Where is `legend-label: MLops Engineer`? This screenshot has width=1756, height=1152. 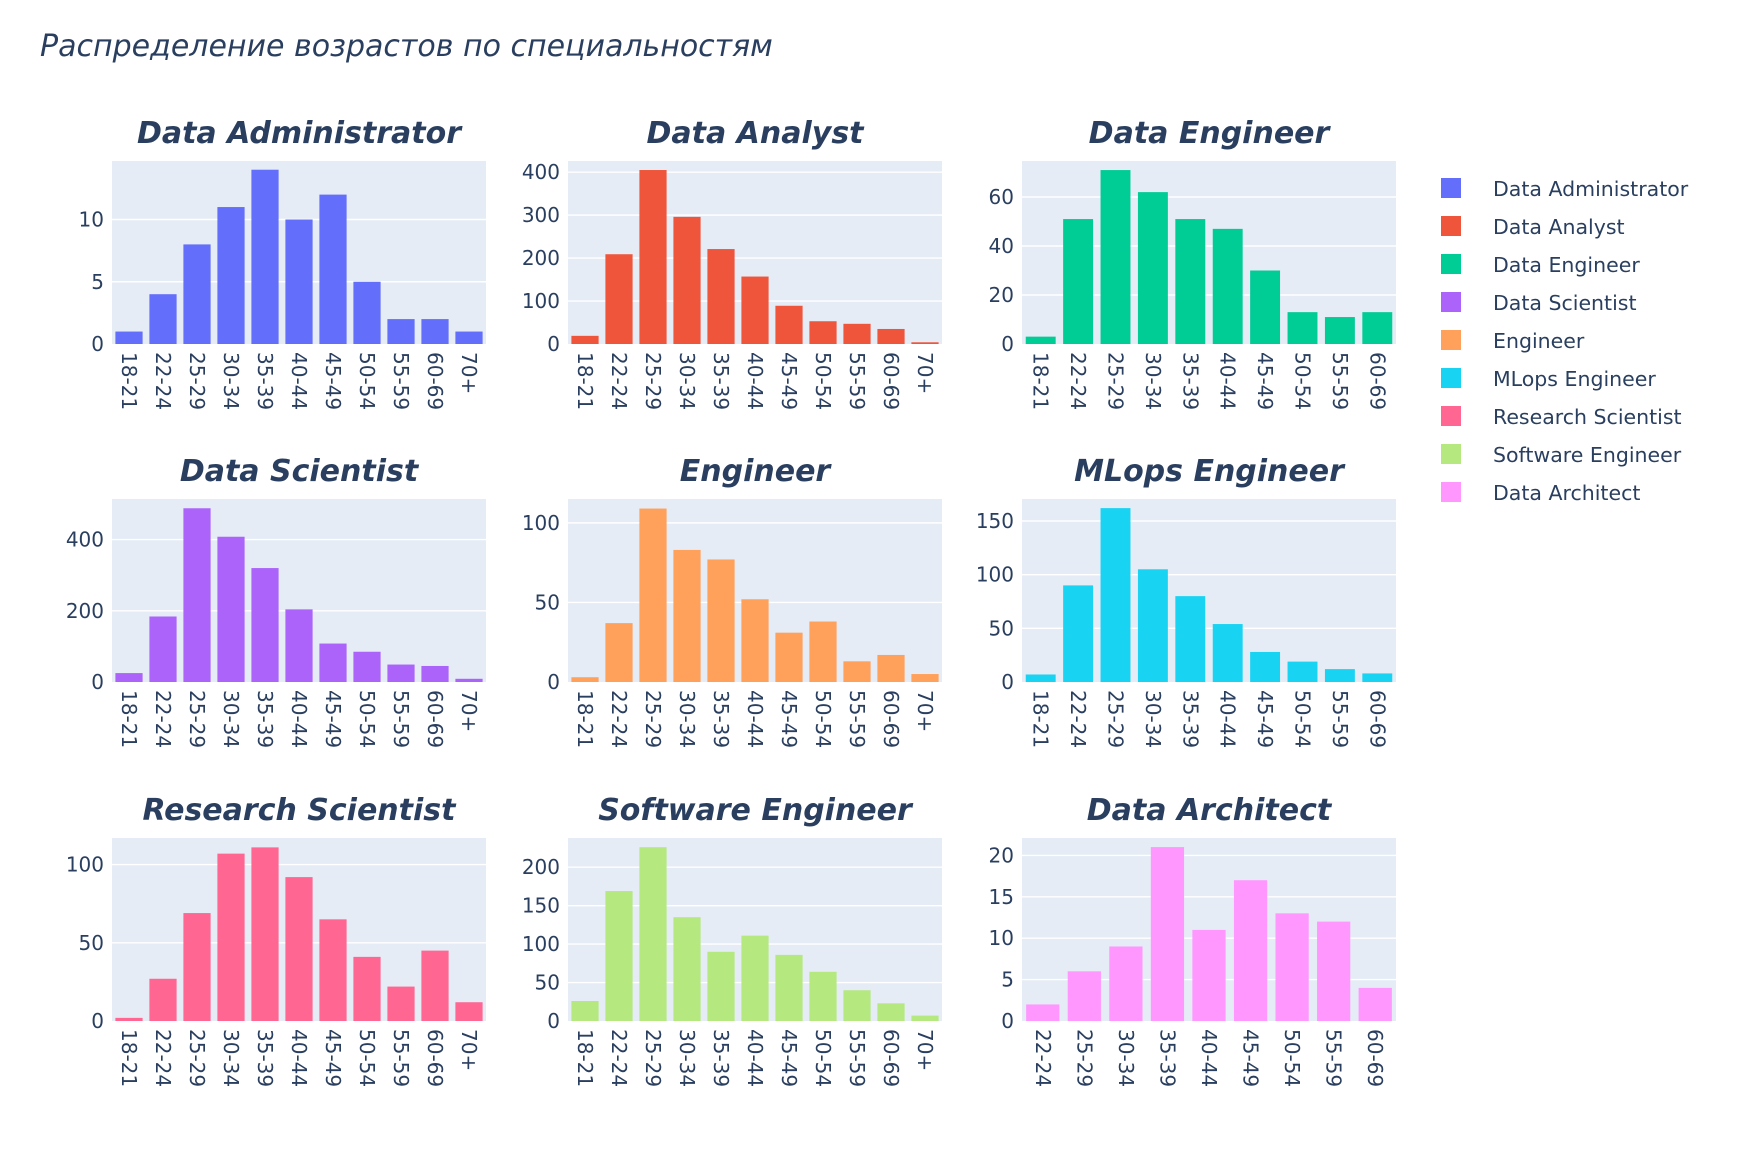
legend-label: MLops Engineer is located at coordinates (1574, 379).